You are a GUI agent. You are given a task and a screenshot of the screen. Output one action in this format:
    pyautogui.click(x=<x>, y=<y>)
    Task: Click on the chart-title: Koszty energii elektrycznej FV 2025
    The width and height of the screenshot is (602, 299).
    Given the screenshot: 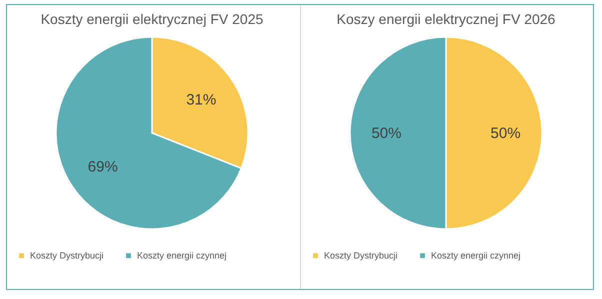 What is the action you would take?
    pyautogui.click(x=152, y=19)
    